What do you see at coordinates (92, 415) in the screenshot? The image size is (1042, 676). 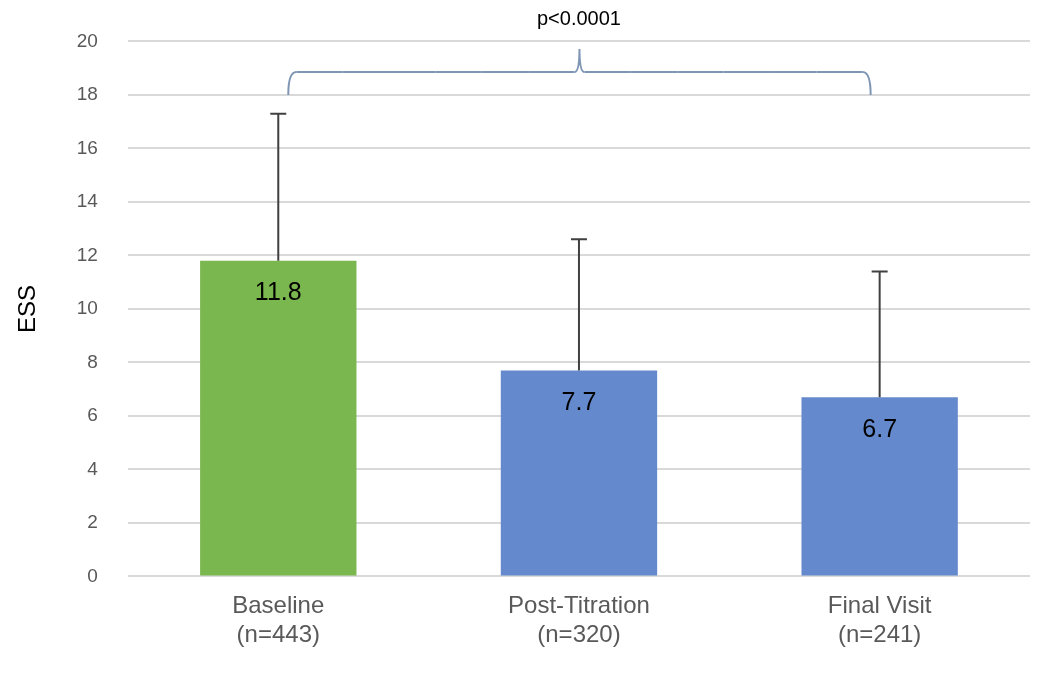 I see `y-tick-label: 6` at bounding box center [92, 415].